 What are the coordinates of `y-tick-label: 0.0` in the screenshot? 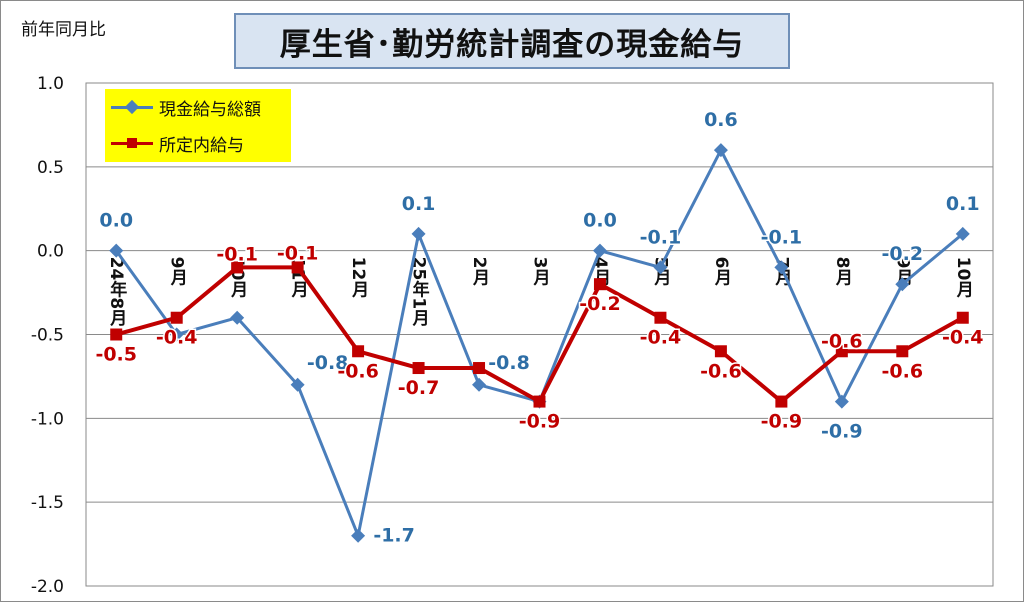 It's located at (50, 252).